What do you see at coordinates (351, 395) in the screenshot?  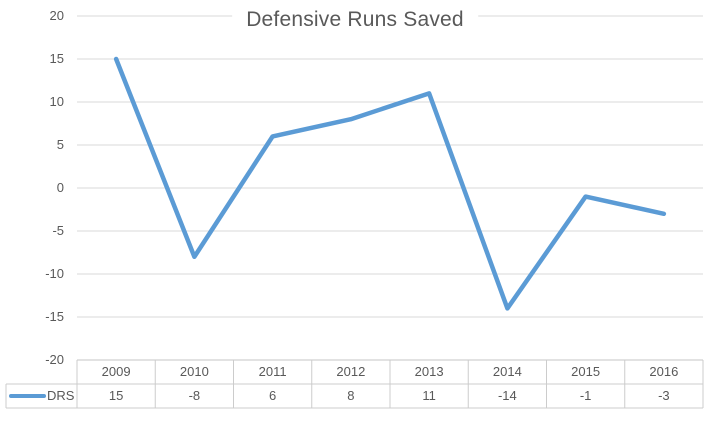 I see `table-value-cell: 8` at bounding box center [351, 395].